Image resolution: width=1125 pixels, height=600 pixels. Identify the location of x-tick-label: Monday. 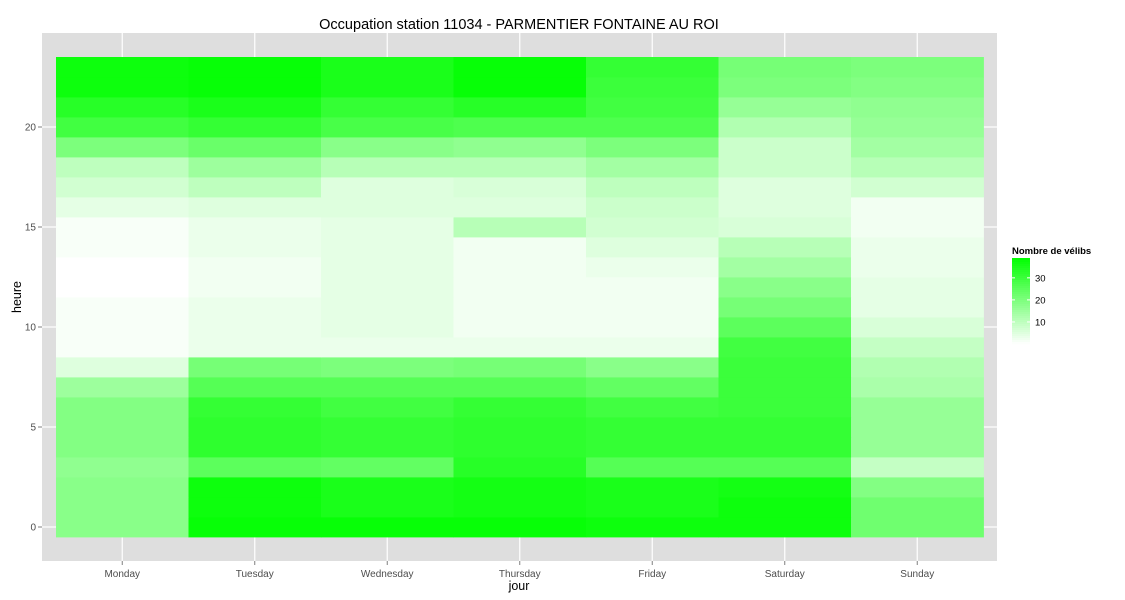
(122, 574).